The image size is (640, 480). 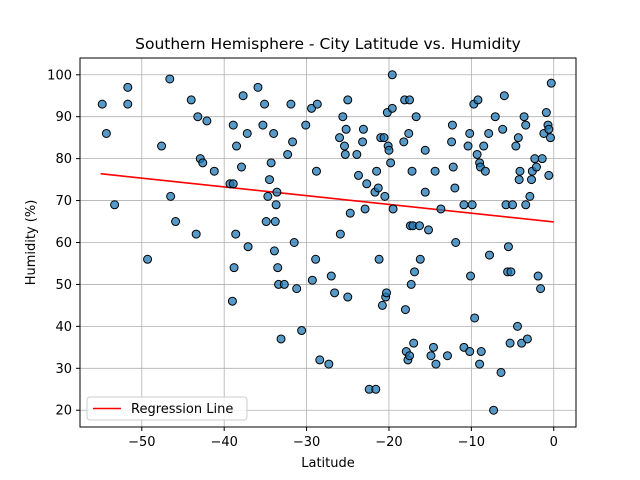 What do you see at coordinates (554, 442) in the screenshot?
I see `x-tick-label: 0` at bounding box center [554, 442].